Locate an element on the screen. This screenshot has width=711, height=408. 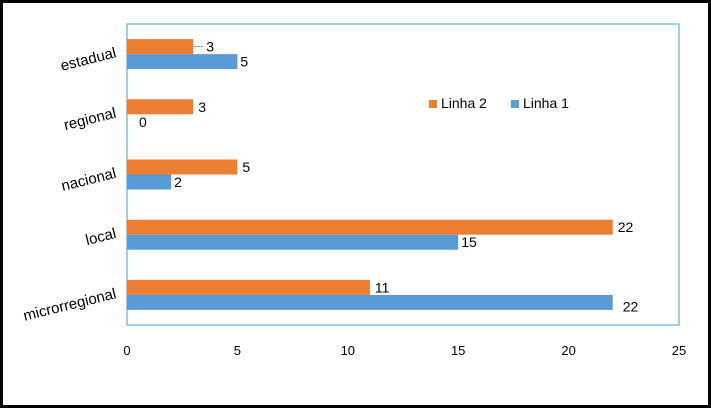
data-label: 0 is located at coordinates (143, 122).